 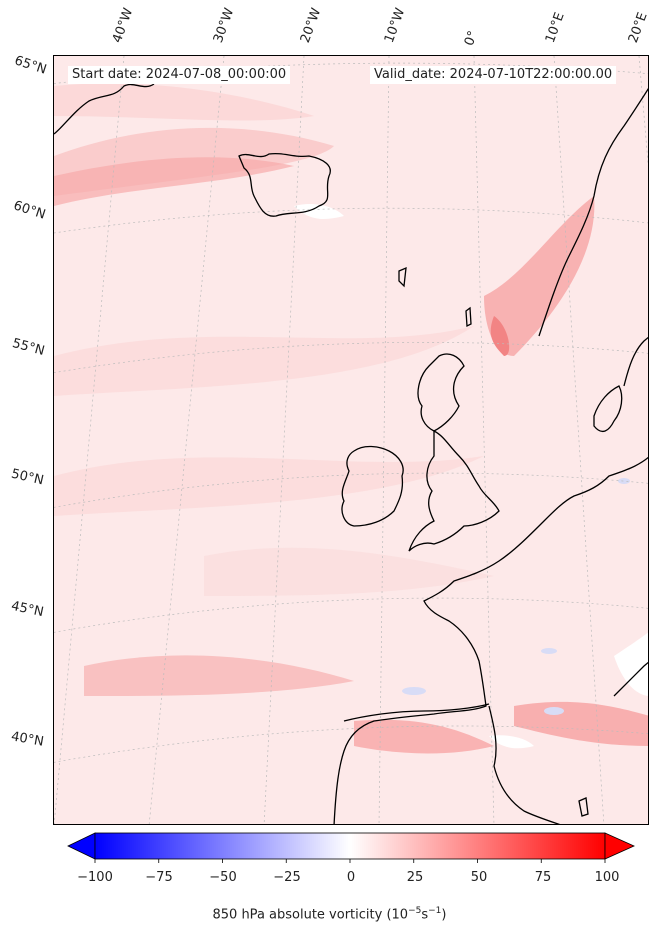 What do you see at coordinates (479, 877) in the screenshot?
I see `colorbar-tick-label: 50` at bounding box center [479, 877].